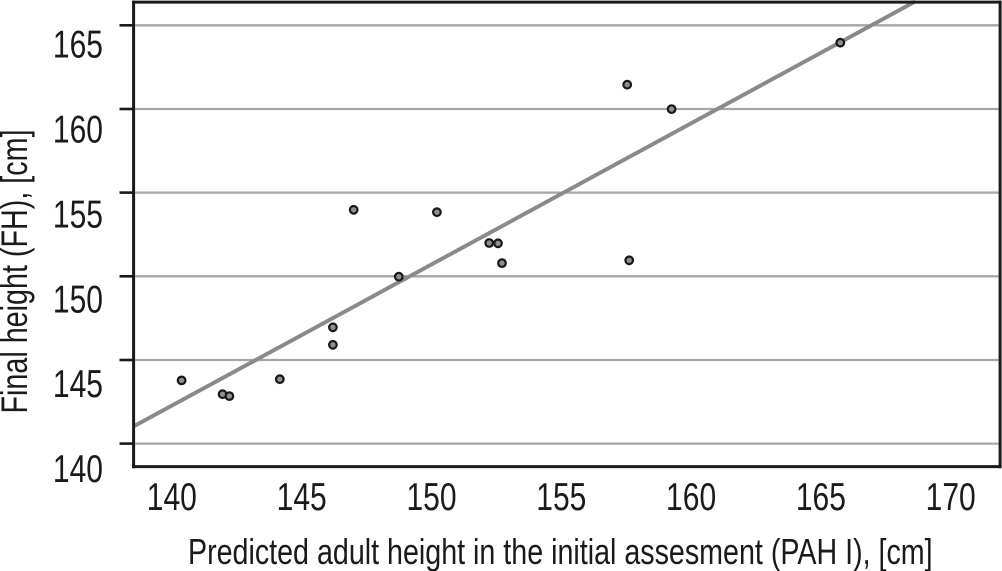 The width and height of the screenshot is (1002, 571). Describe the element at coordinates (17, 271) in the screenshot. I see `svg-text: Final height (FH), [cm]` at that location.